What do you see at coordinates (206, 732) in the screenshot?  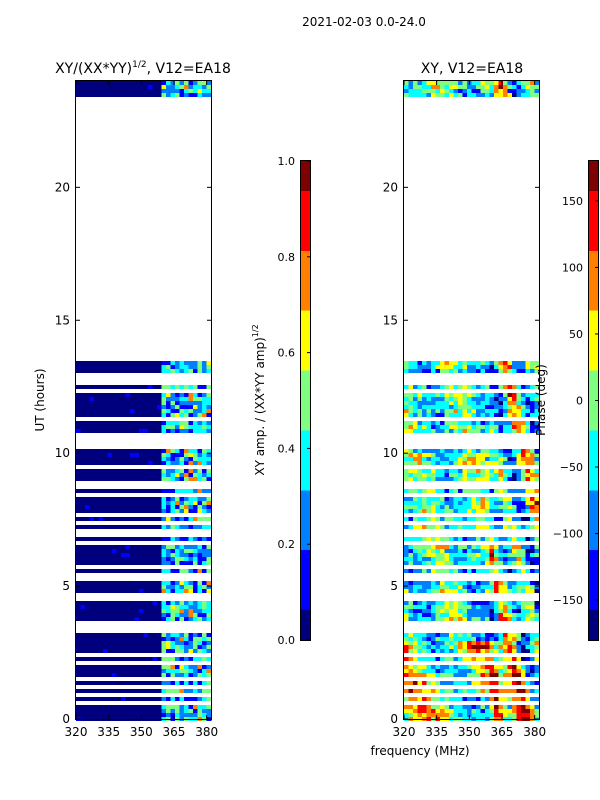 I see `x-tick-label: 380` at bounding box center [206, 732].